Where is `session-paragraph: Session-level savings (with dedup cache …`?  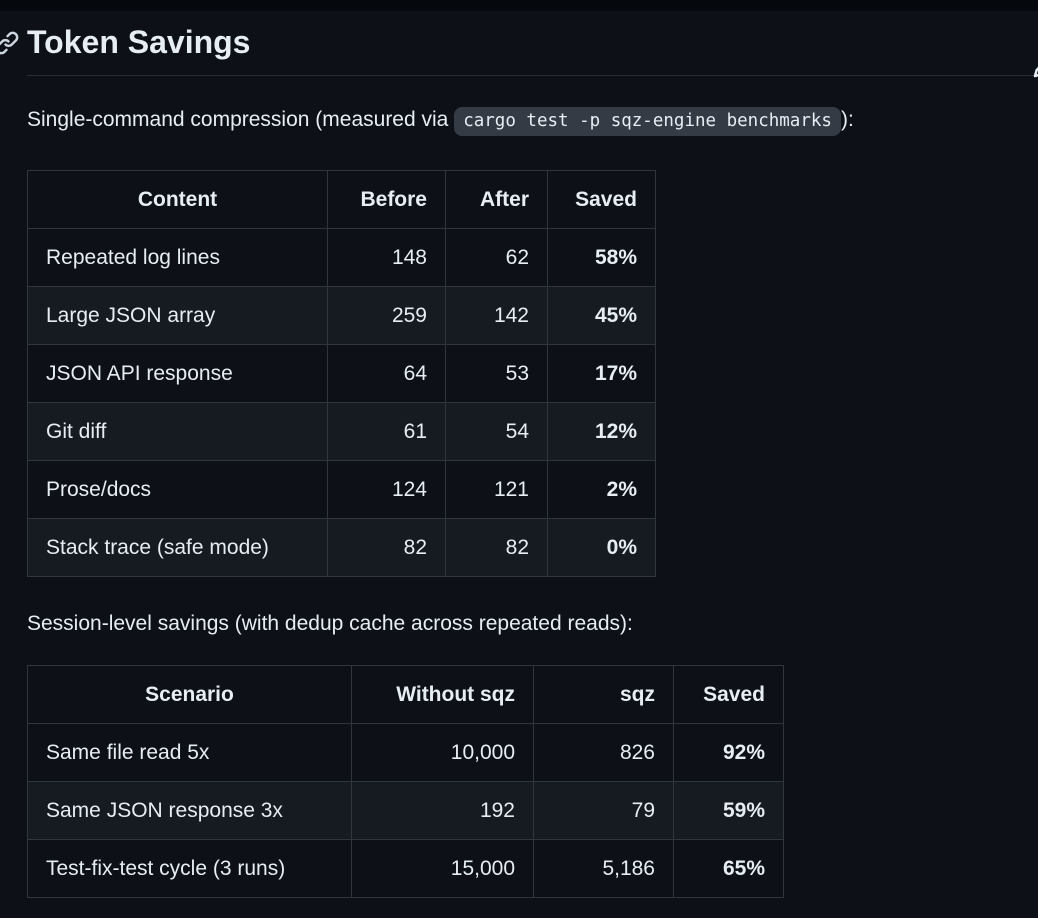 session-paragraph: Session-level savings (with dedup cache … is located at coordinates (330, 623).